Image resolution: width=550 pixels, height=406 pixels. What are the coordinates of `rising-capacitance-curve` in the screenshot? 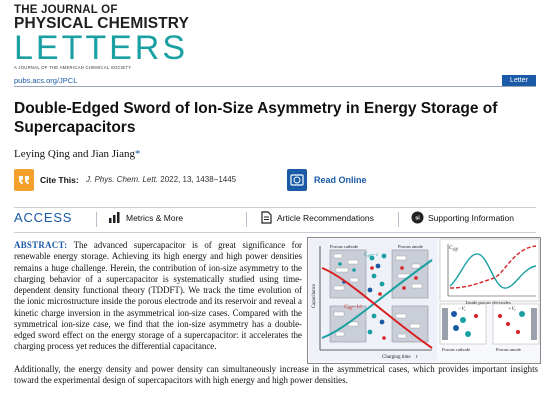 It's located at (377, 299).